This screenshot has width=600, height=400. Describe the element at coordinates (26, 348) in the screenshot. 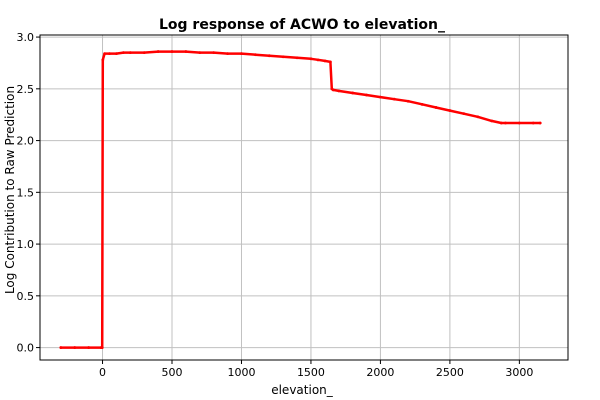

I see `y-tick-label: 0.0` at that location.